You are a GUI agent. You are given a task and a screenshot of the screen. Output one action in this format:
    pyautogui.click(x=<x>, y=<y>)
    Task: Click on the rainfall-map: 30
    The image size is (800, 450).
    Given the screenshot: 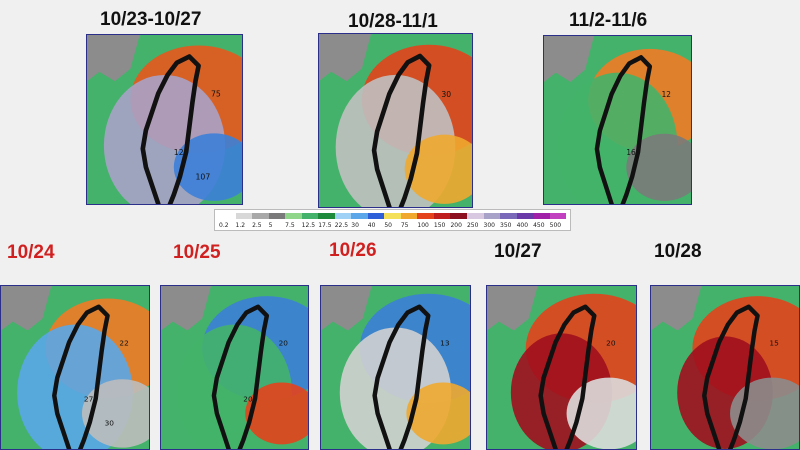 What is the action you would take?
    pyautogui.click(x=395, y=120)
    